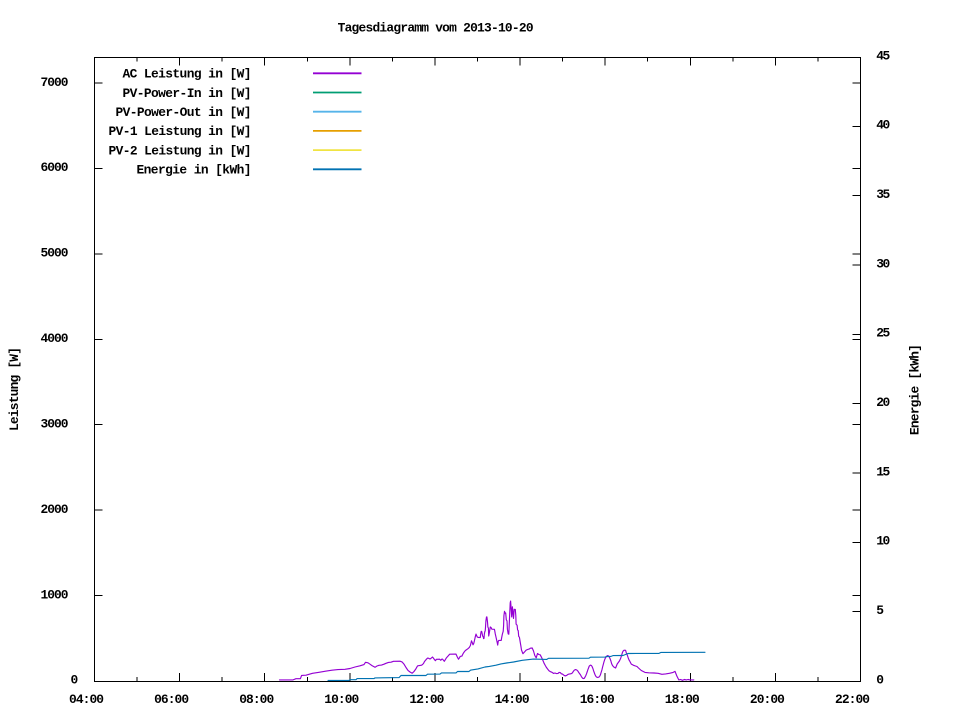  I want to click on svg-text: PV-Power-In in [W], so click(187, 93).